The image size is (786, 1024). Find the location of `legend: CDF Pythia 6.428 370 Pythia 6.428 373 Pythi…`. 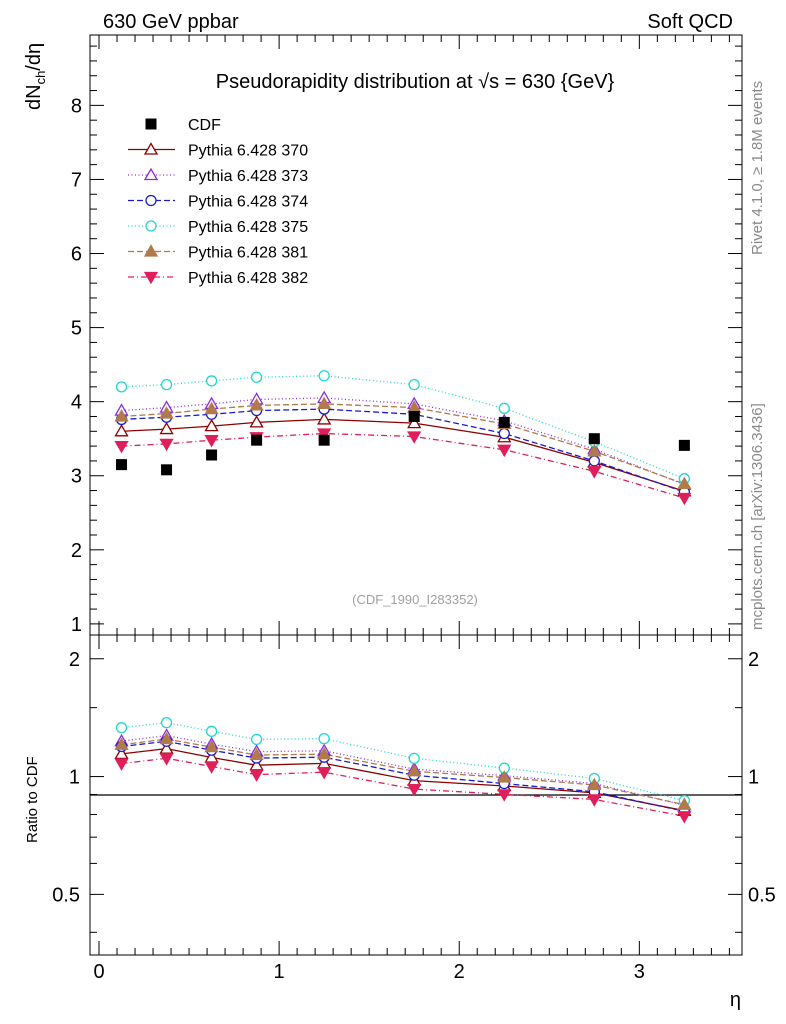

legend: CDF Pythia 6.428 370 Pythia 6.428 373 Pythi… is located at coordinates (218, 202).